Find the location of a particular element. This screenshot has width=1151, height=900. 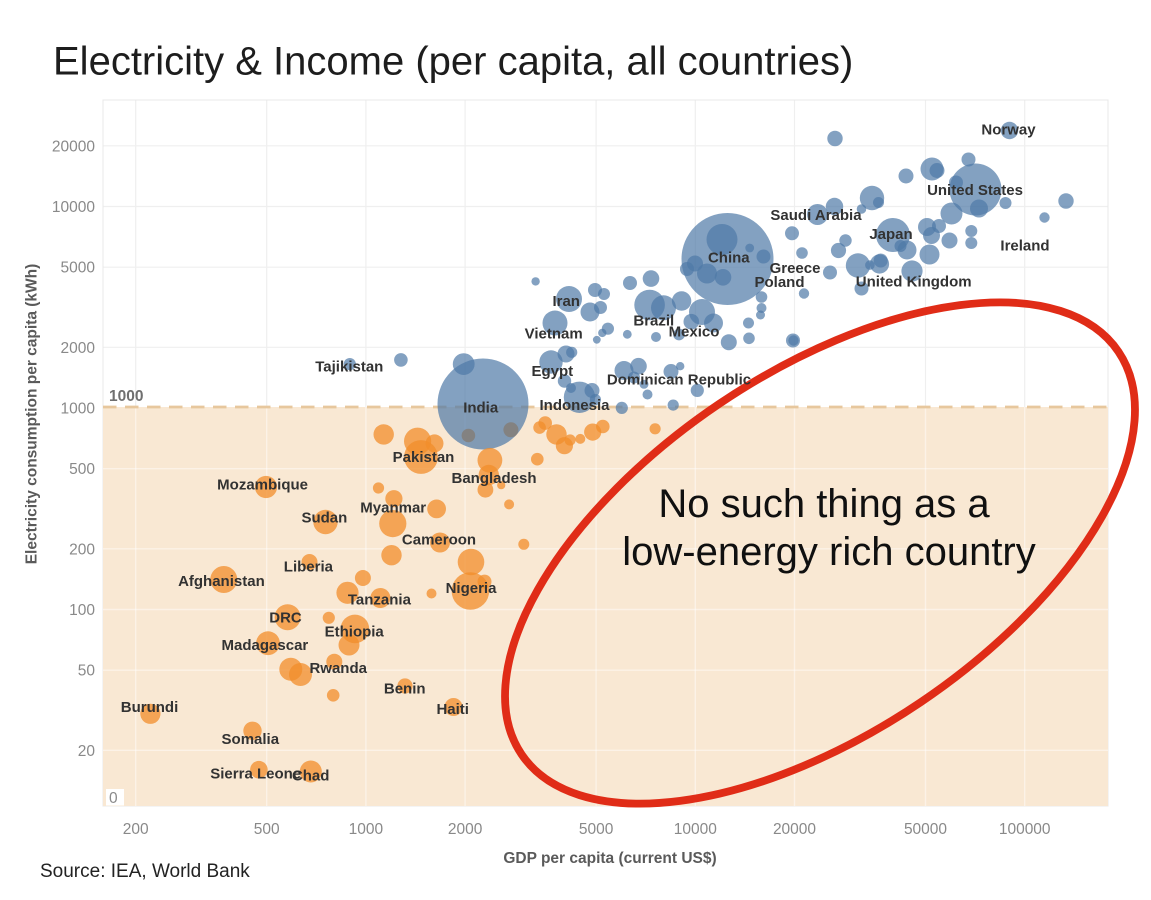

svg-text: Bangladesh is located at coordinates (493, 478).